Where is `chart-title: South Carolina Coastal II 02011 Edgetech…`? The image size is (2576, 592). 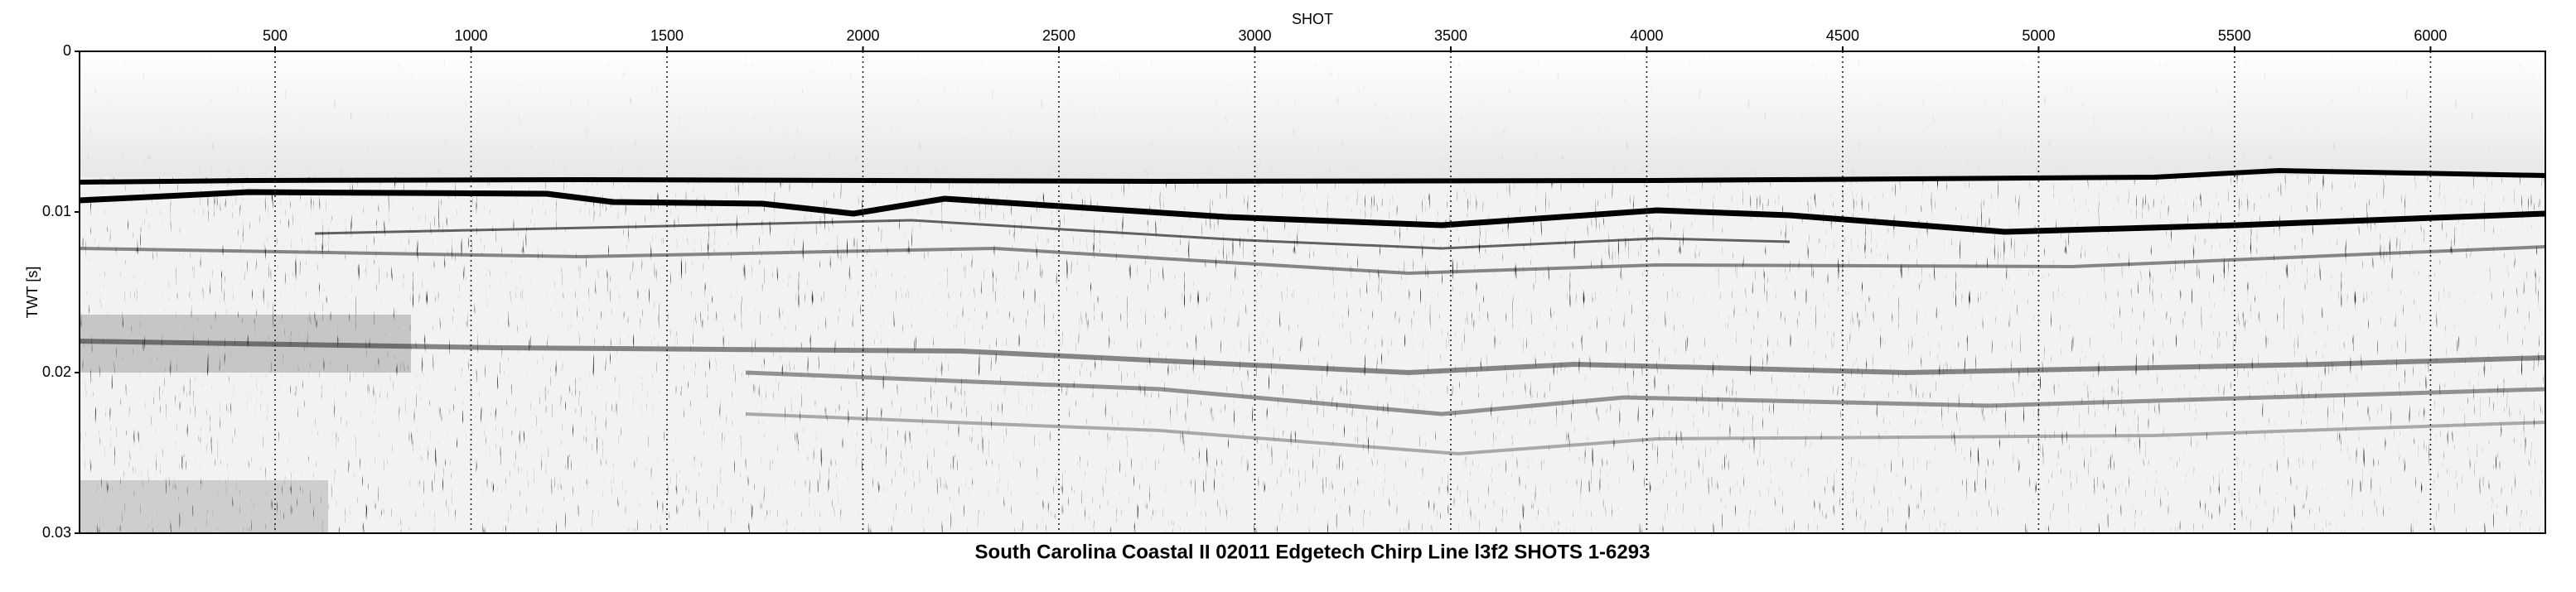 chart-title: South Carolina Coastal II 02011 Edgetech… is located at coordinates (1312, 552).